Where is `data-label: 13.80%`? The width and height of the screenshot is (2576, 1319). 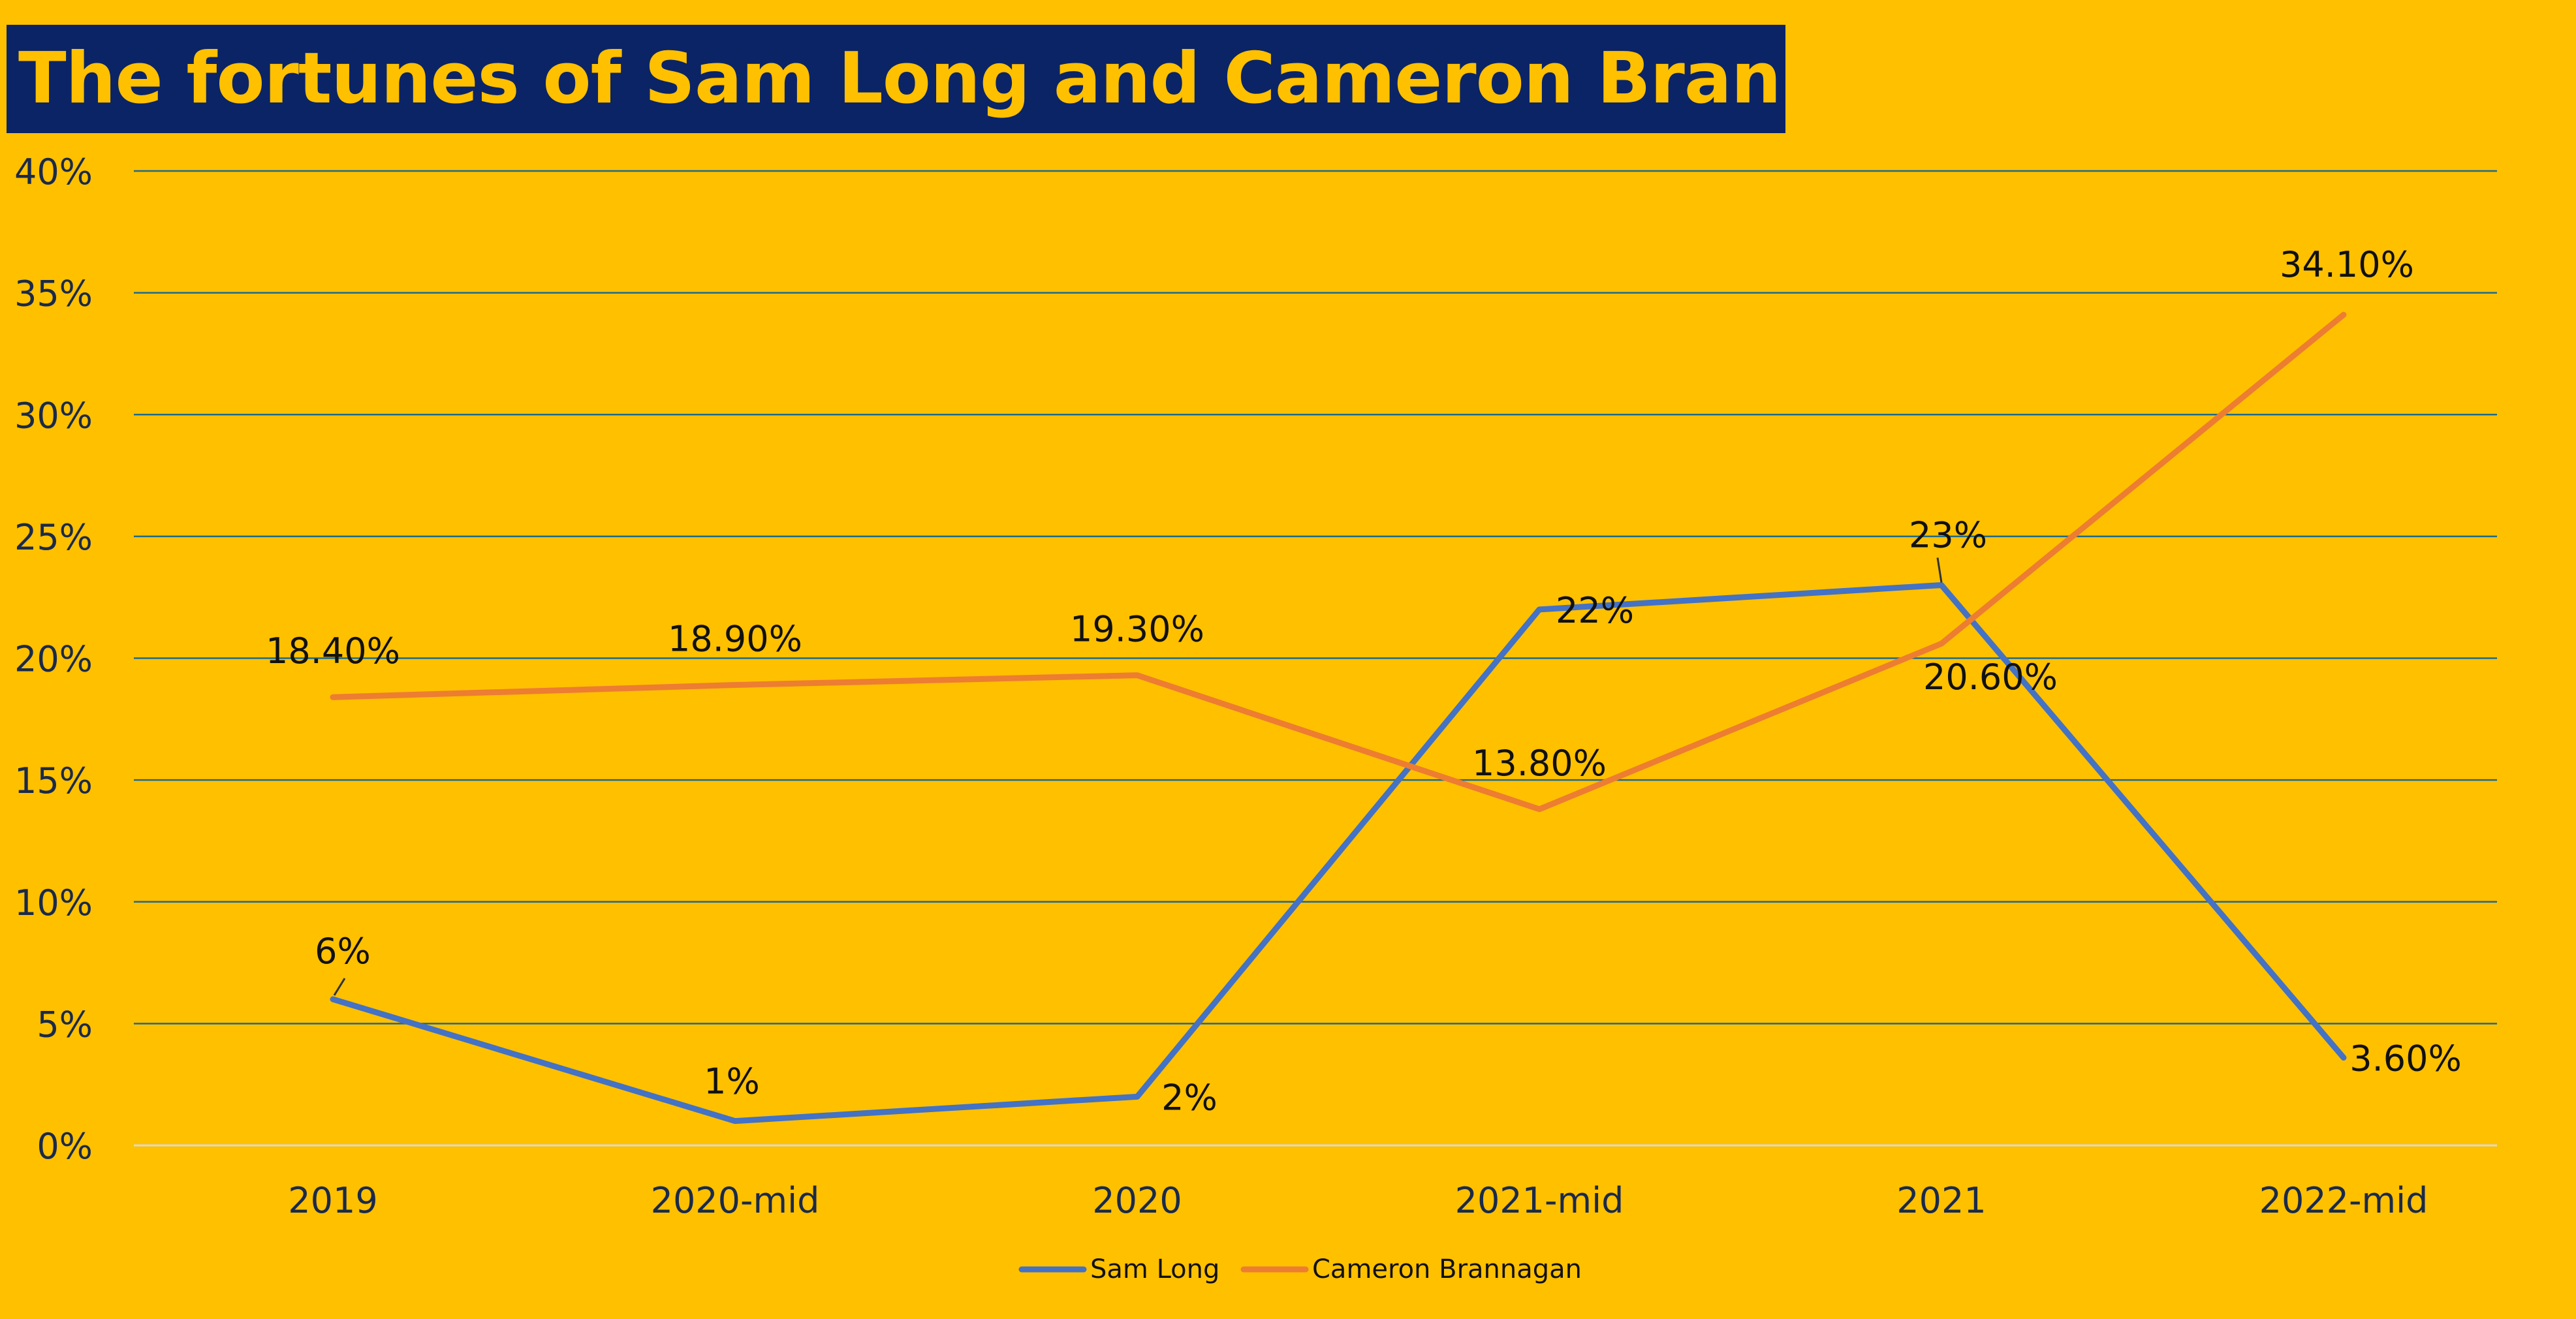
data-label: 13.80% is located at coordinates (1539, 763).